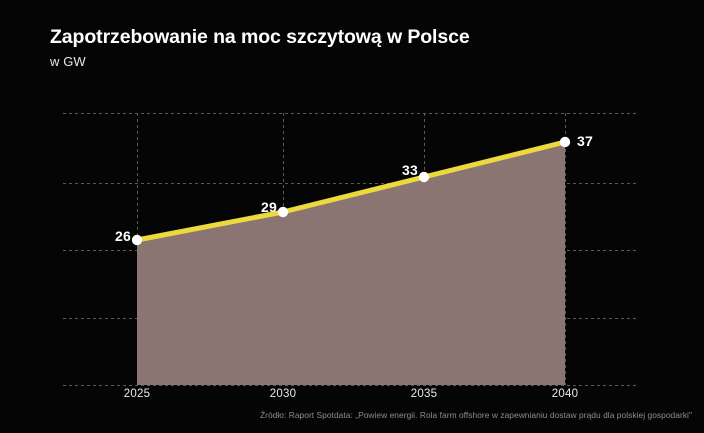  I want to click on line-series-layer, so click(351, 191).